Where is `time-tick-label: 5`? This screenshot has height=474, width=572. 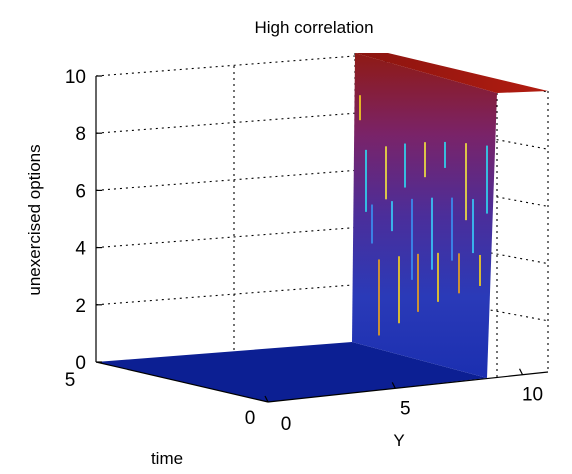
time-tick-label: 5 is located at coordinates (70, 380).